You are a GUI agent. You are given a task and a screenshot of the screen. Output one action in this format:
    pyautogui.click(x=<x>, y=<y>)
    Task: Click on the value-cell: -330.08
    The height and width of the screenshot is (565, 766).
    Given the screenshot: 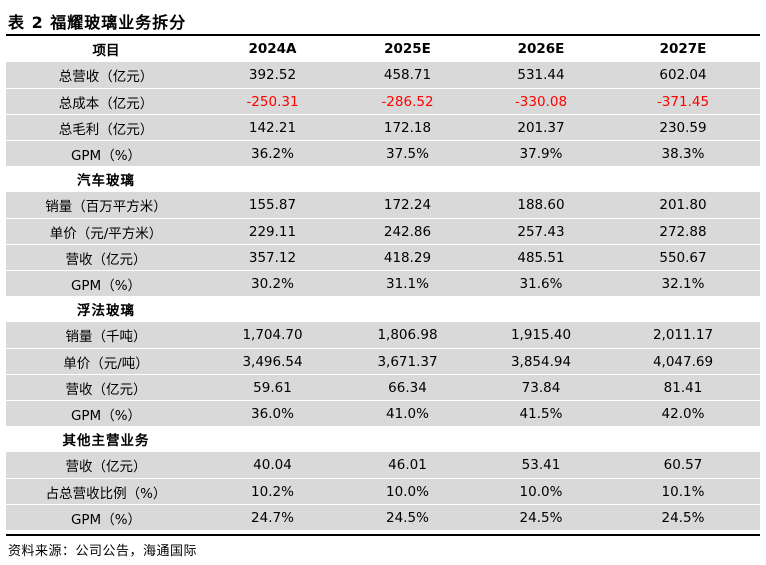 What is the action you would take?
    pyautogui.click(x=541, y=101)
    